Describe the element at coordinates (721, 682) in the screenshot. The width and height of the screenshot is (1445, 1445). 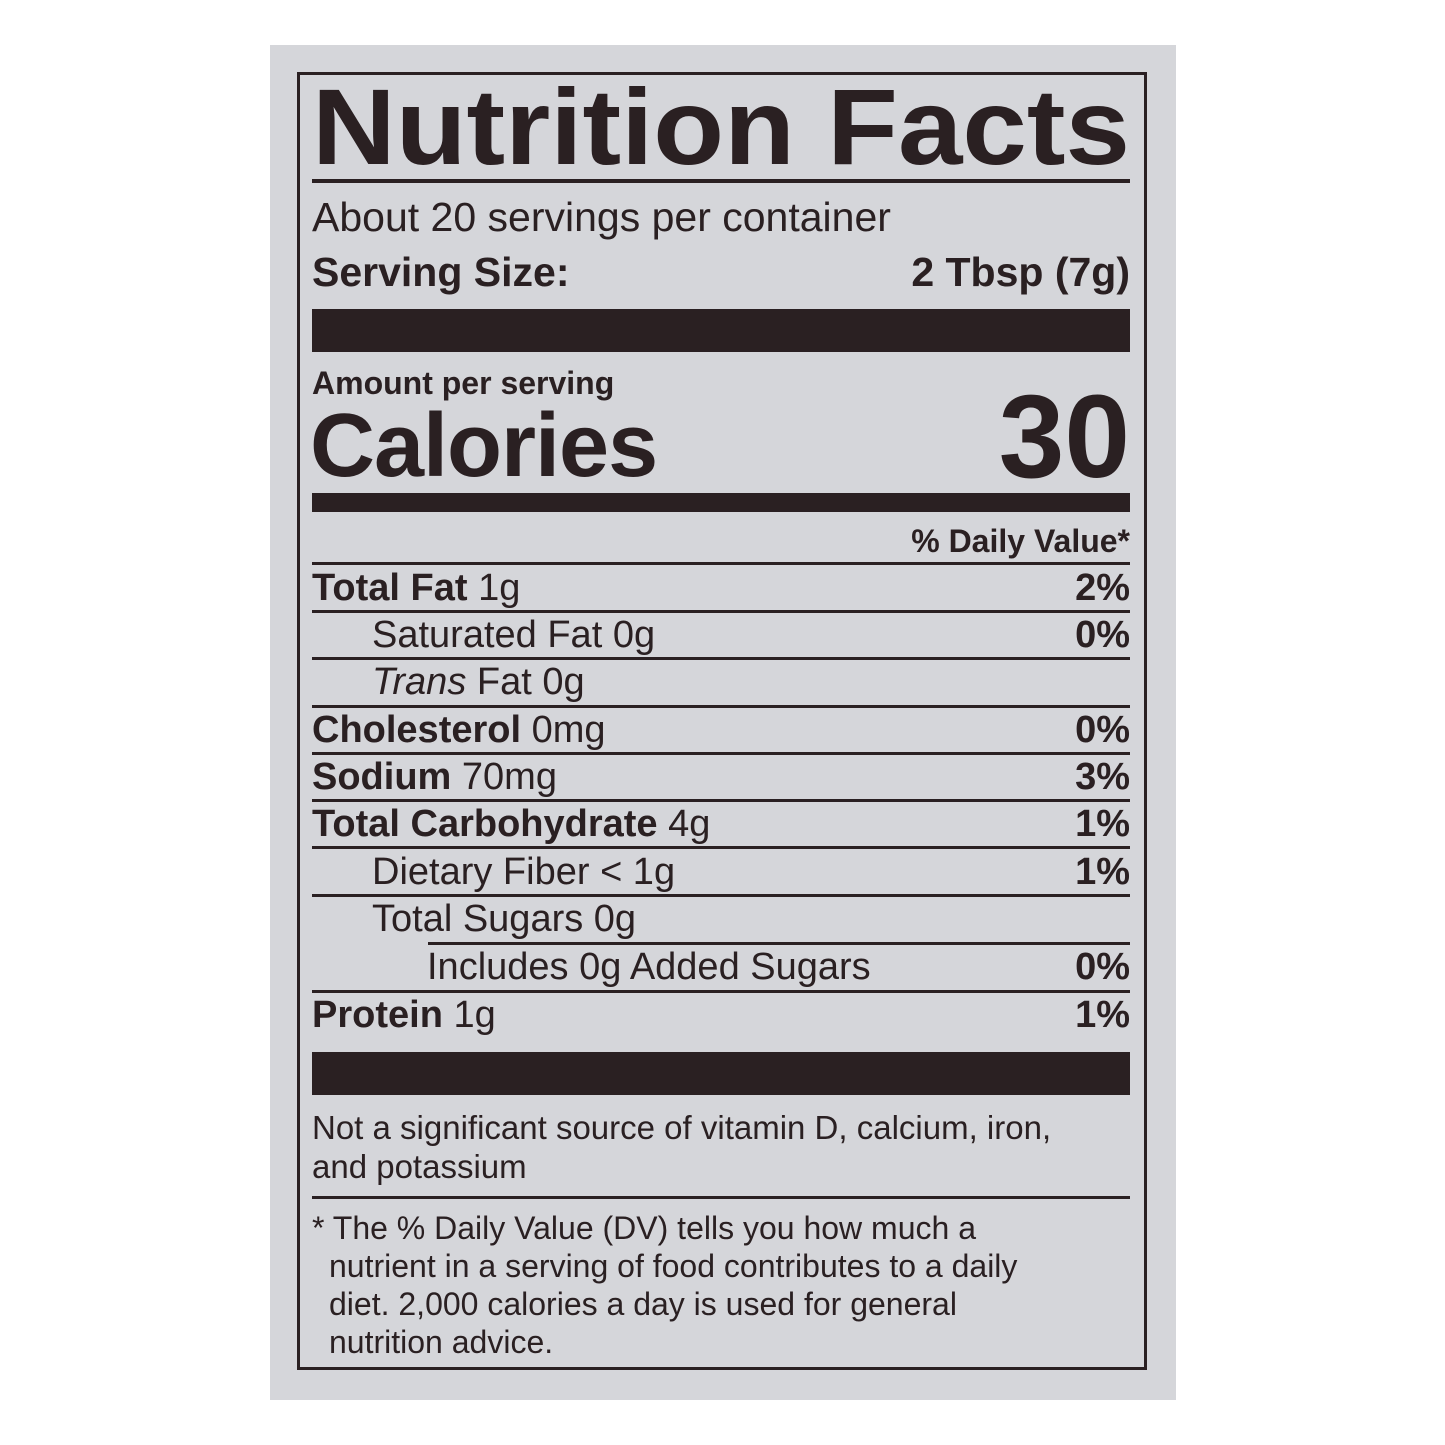
I see `nutrient-row-trans-fat: Trans Fat 0g` at that location.